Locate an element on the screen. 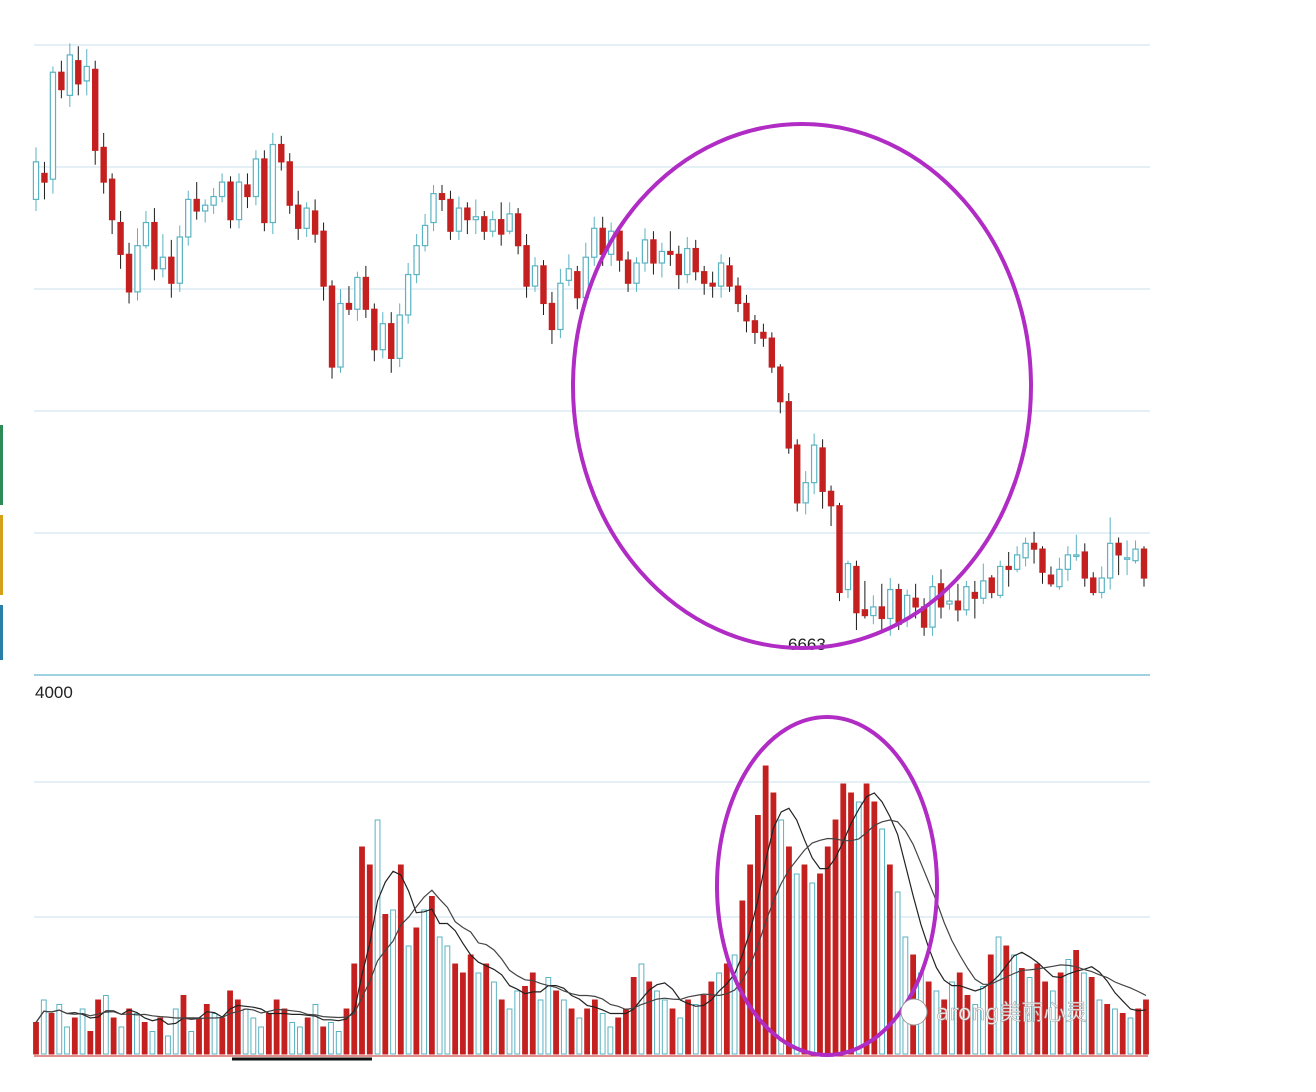 The height and width of the screenshot is (1092, 1316). wechat-icon is located at coordinates (914, 1012).